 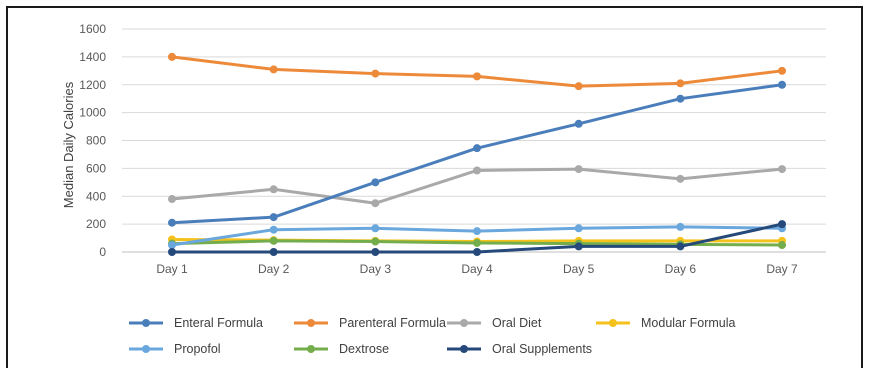 I want to click on y-tick-label: 200, so click(x=96, y=224).